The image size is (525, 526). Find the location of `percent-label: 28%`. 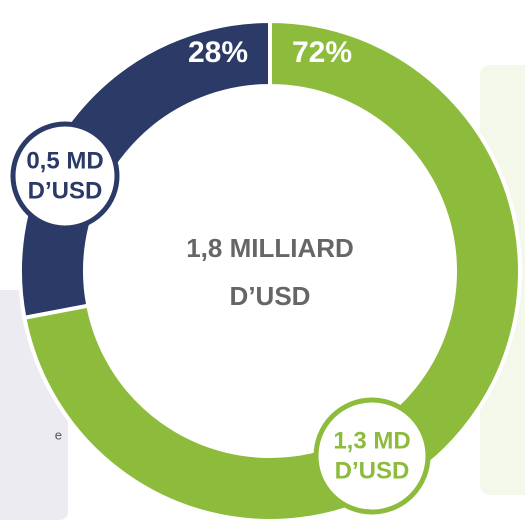

percent-label: 28% is located at coordinates (218, 52).